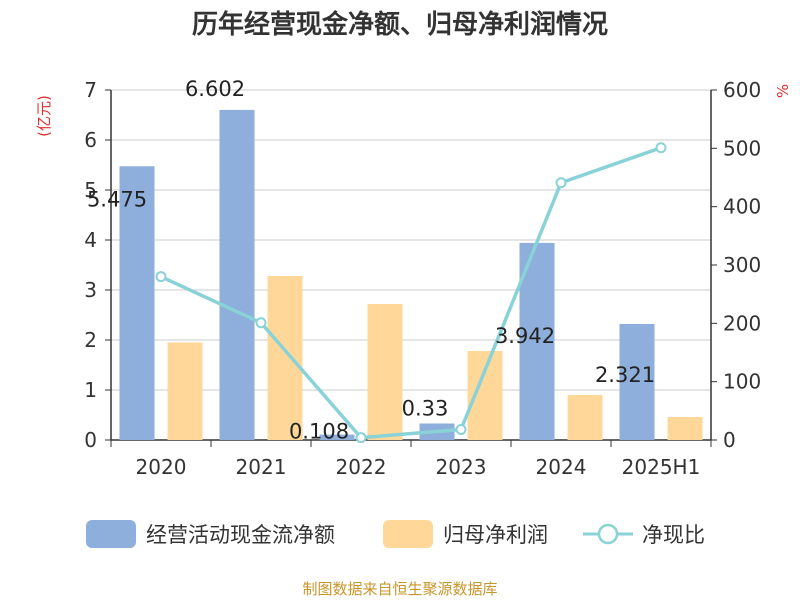 The height and width of the screenshot is (600, 800). Describe the element at coordinates (400, 24) in the screenshot. I see `chart-title: 历年经营现金净额、归母净利润情况` at that location.